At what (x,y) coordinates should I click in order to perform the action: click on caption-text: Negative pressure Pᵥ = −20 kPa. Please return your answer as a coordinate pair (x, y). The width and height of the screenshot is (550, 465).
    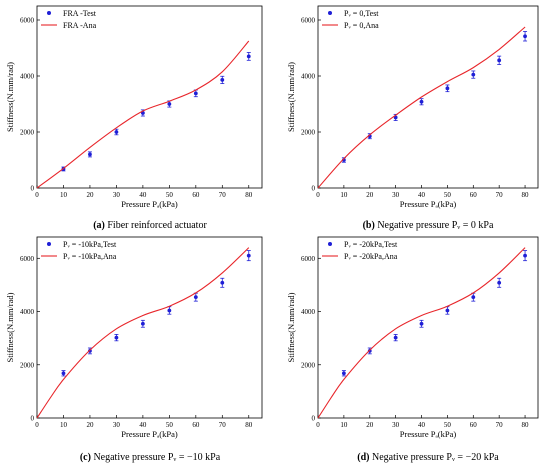
    Looking at the image, I should click on (435, 457).